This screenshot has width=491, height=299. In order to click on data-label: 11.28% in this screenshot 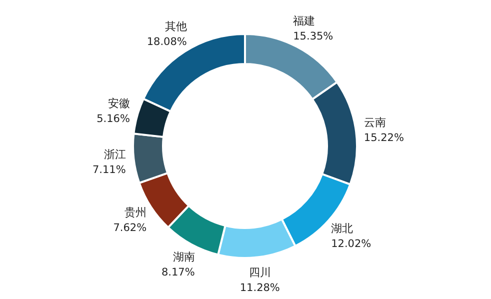, I will do `click(260, 288)`.